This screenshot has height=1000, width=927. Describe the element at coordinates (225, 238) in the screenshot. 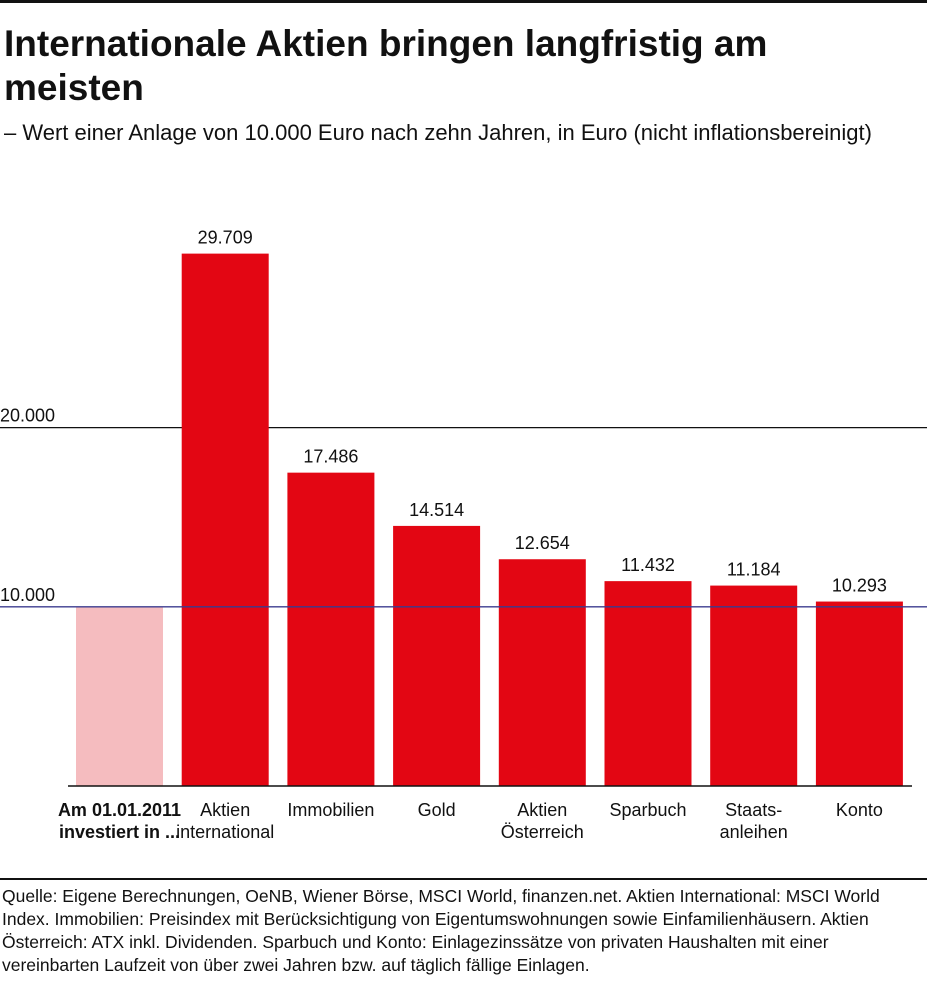

I see `data-label: 29.709` at that location.